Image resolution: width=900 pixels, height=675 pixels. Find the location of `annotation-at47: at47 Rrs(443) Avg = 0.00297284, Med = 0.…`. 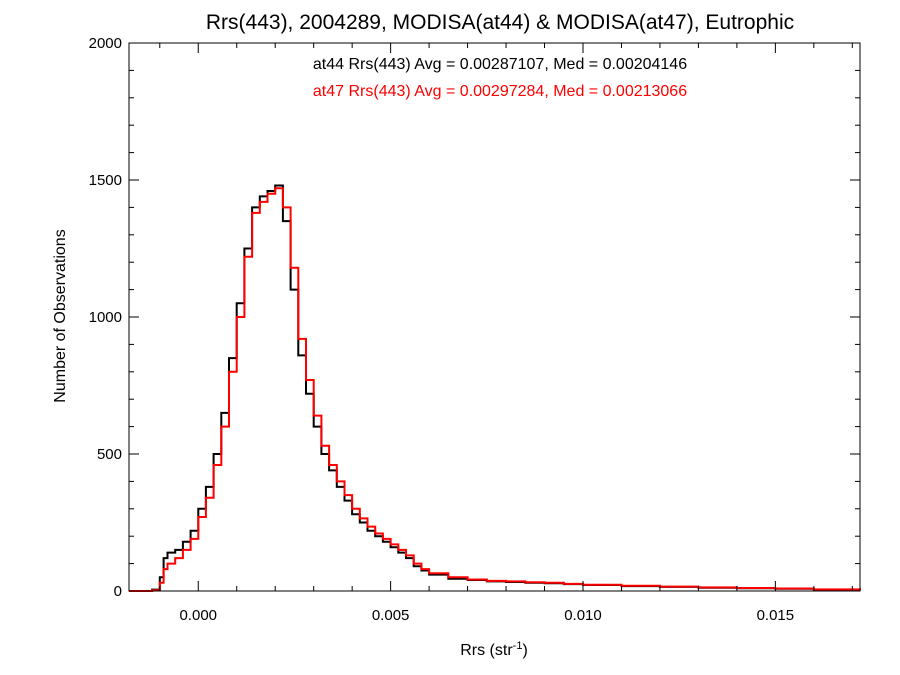

annotation-at47: at47 Rrs(443) Avg = 0.00297284, Med = 0.… is located at coordinates (500, 91).